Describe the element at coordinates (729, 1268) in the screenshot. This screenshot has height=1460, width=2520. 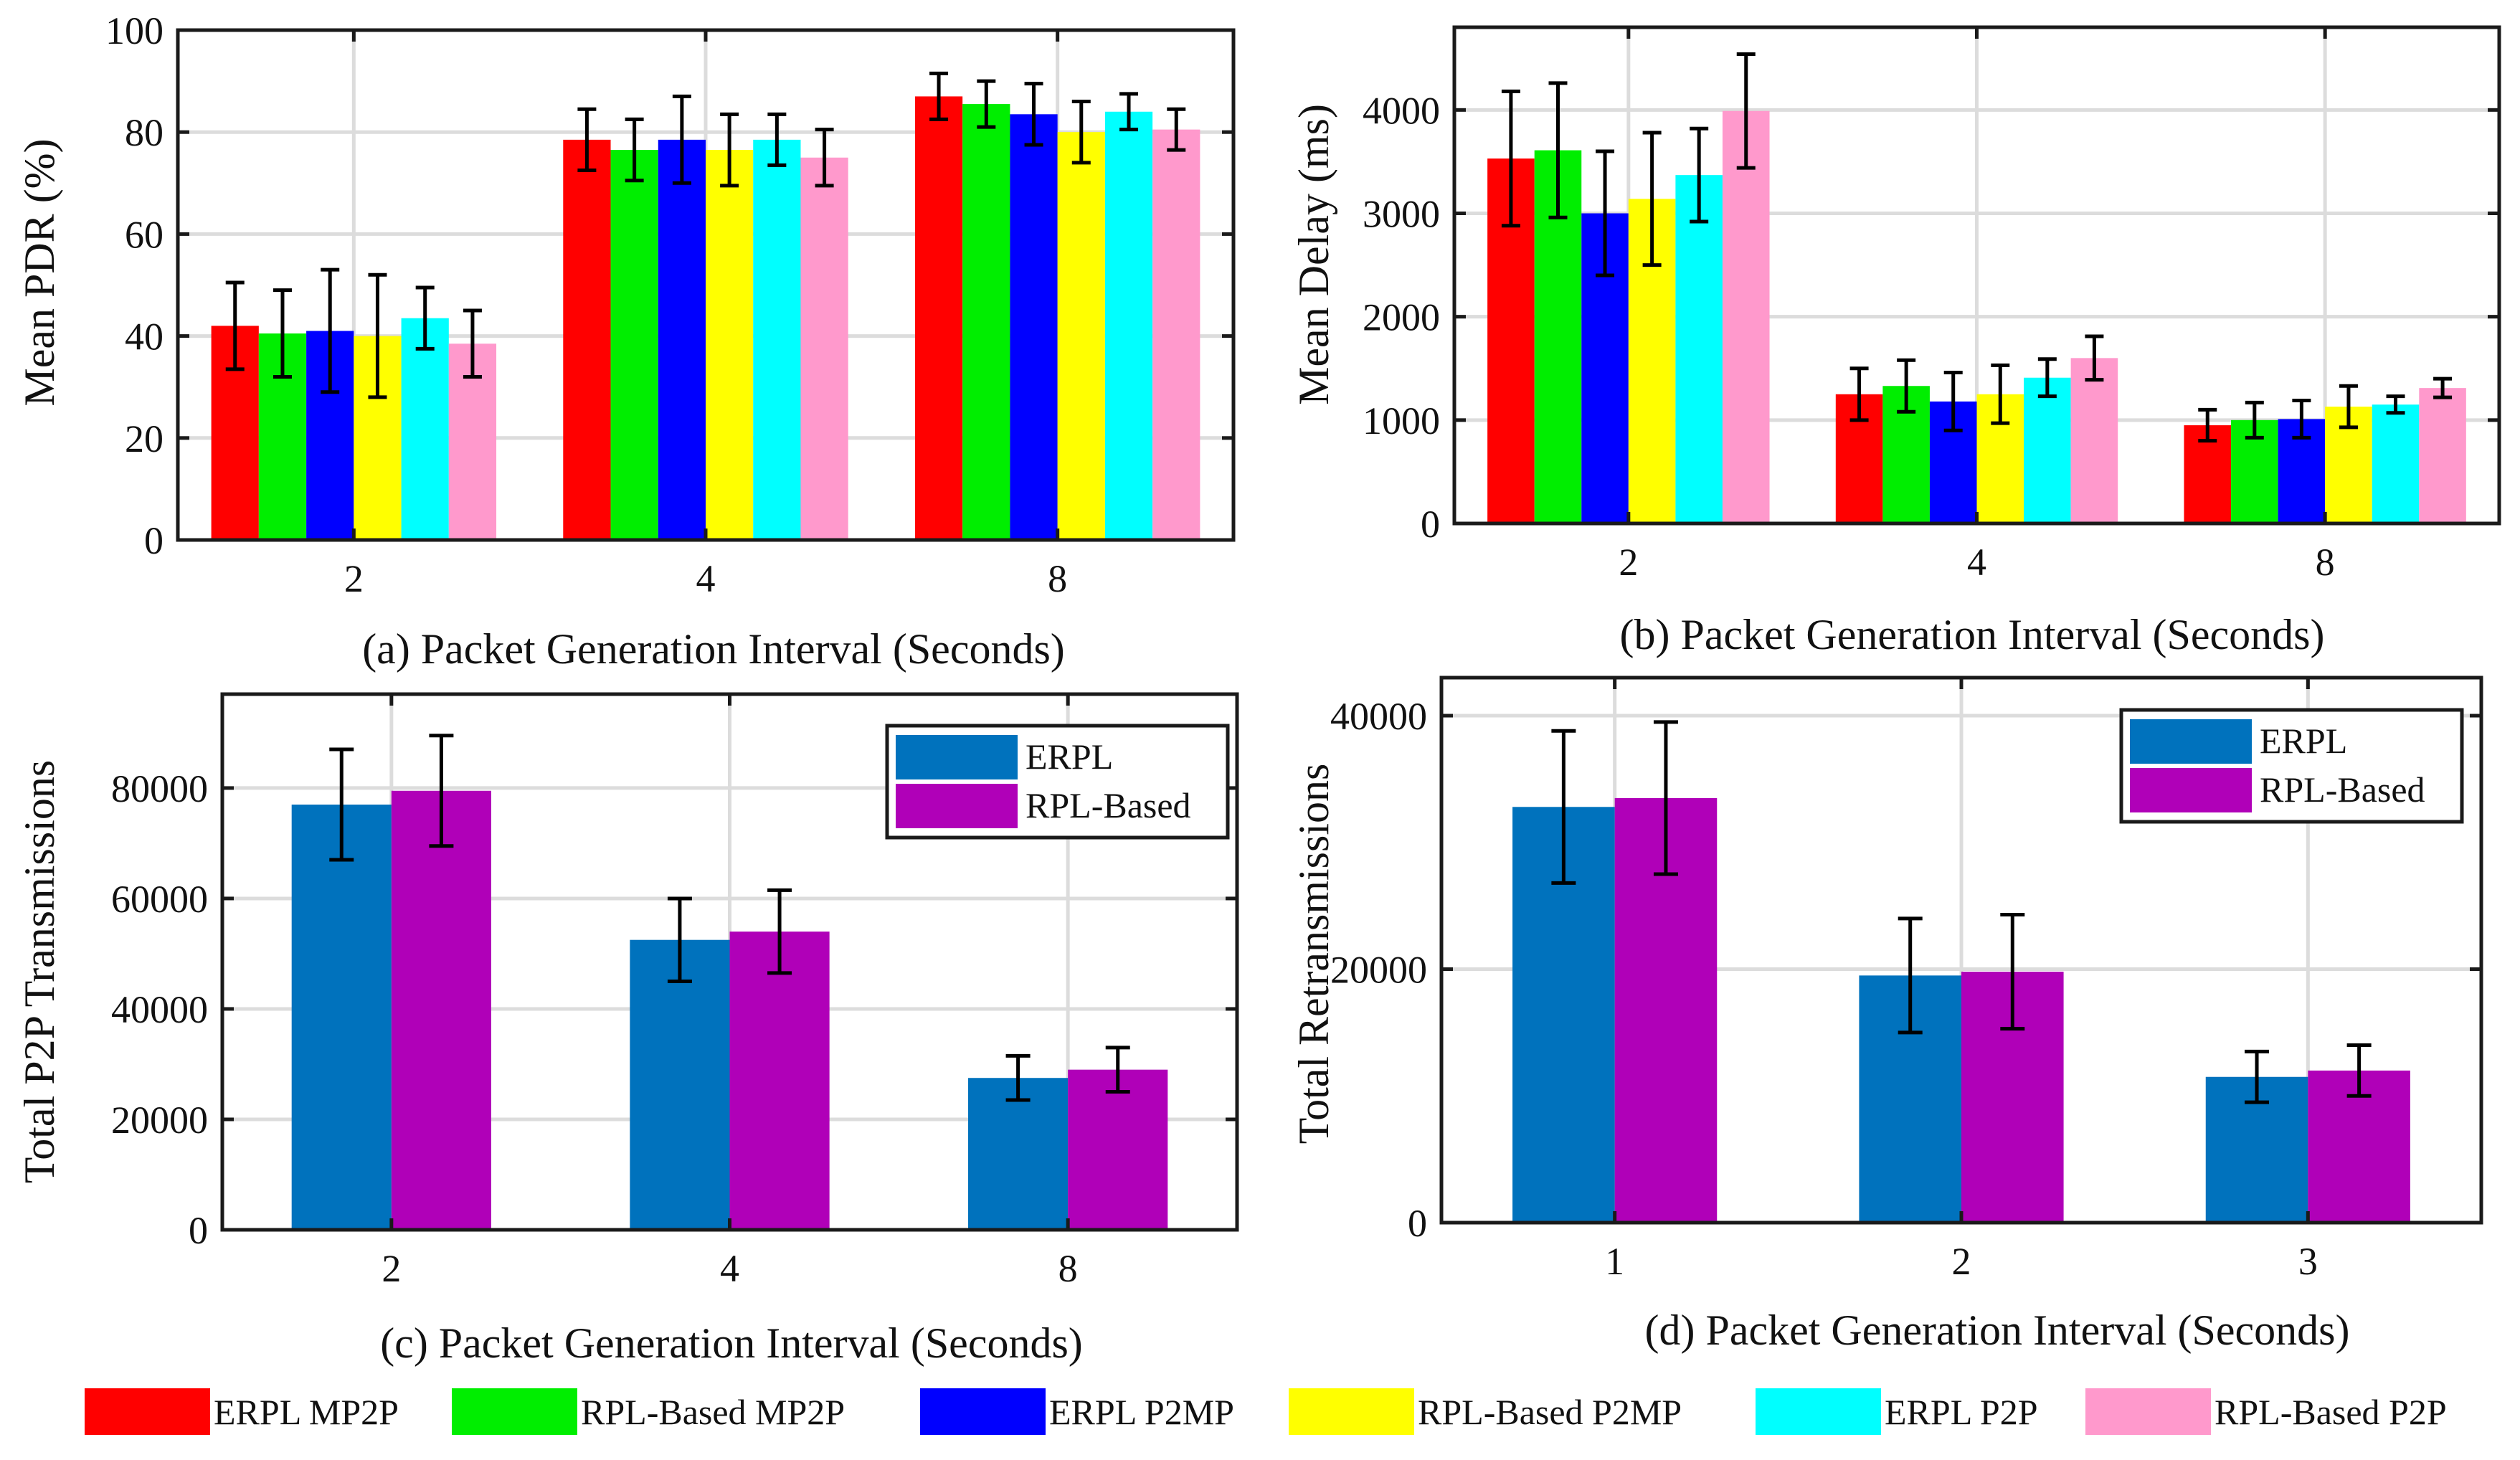
I see `chart-c-xtick-label-4: 4` at that location.